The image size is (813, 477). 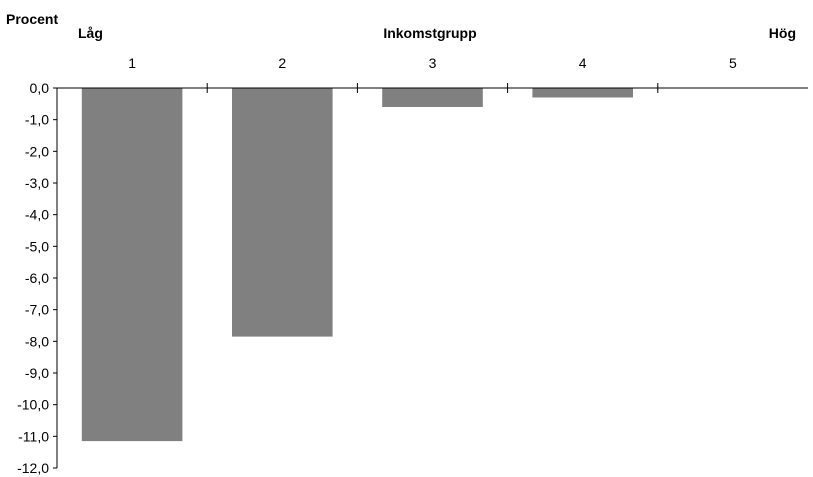 I want to click on x-tick-label: 3, so click(x=433, y=63).